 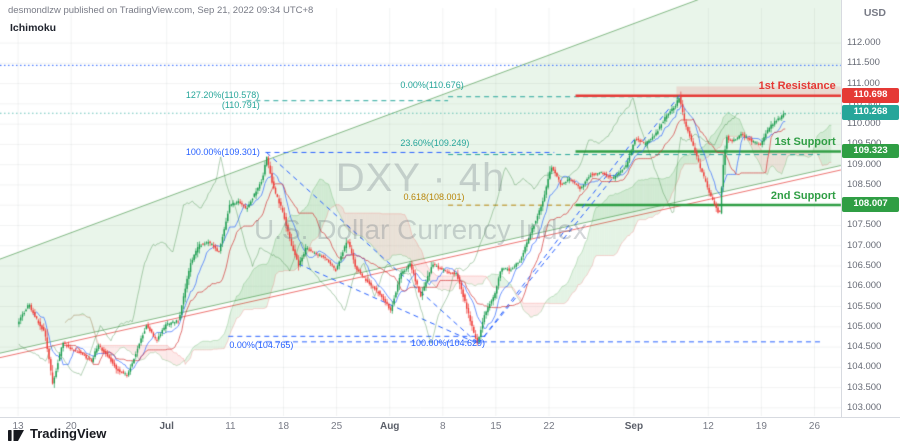 What do you see at coordinates (16, 435) in the screenshot?
I see `tradingview-logo-icon` at bounding box center [16, 435].